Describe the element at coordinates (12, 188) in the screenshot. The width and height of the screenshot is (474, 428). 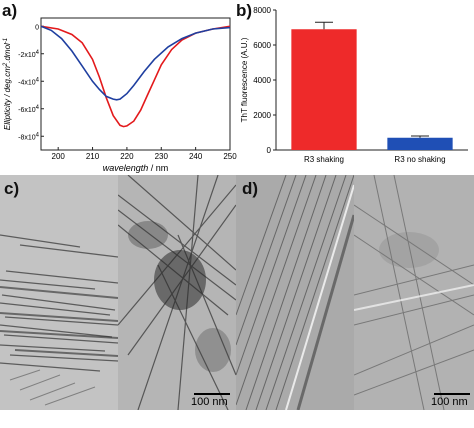
I see `panel-c-label: c)` at that location.